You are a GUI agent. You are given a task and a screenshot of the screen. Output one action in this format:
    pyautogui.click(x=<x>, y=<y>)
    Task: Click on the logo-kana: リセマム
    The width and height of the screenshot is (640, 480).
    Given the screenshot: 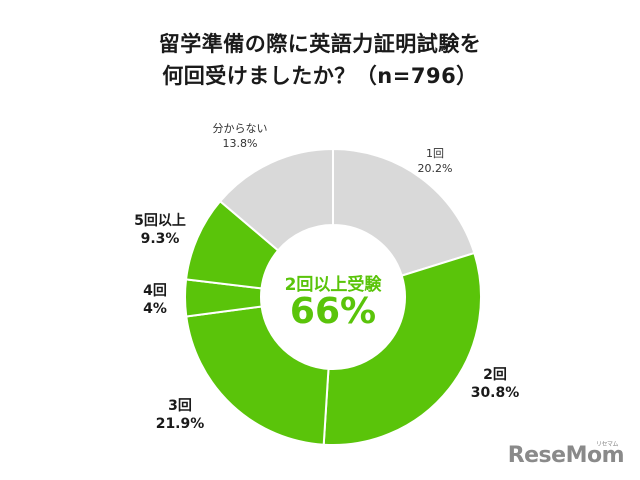 What is the action you would take?
    pyautogui.click(x=607, y=444)
    